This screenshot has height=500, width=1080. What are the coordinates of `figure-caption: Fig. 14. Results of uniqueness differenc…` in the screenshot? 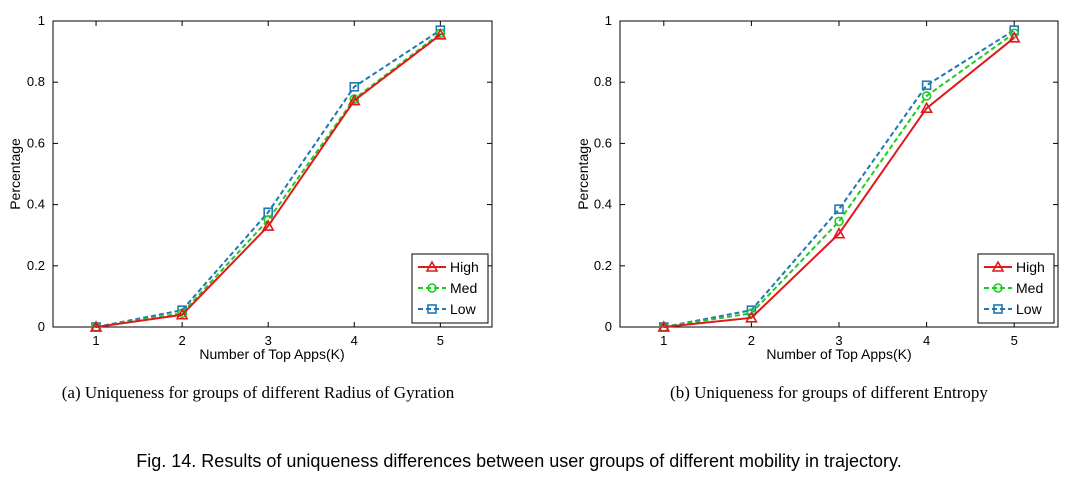 It's located at (518, 461).